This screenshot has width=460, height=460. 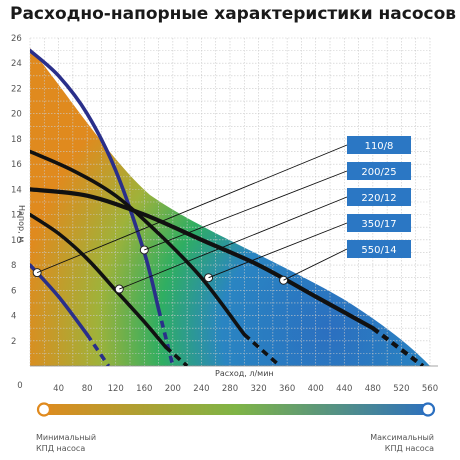 I want to click on chart-title: Расходно-напорные характеристики насосов, so click(x=233, y=14).